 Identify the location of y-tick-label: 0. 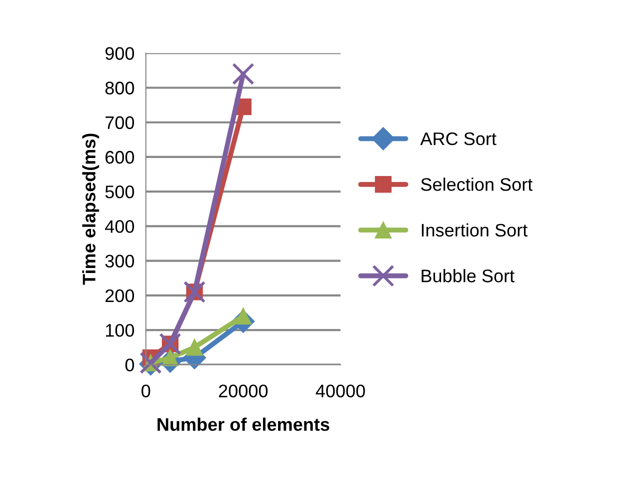
(129, 365).